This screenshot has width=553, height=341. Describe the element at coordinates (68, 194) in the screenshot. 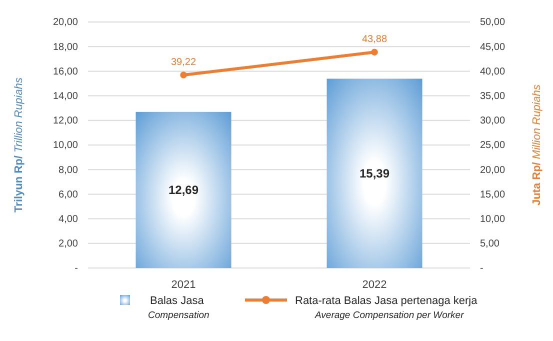

I see `y-tick-label: 6,00` at that location.